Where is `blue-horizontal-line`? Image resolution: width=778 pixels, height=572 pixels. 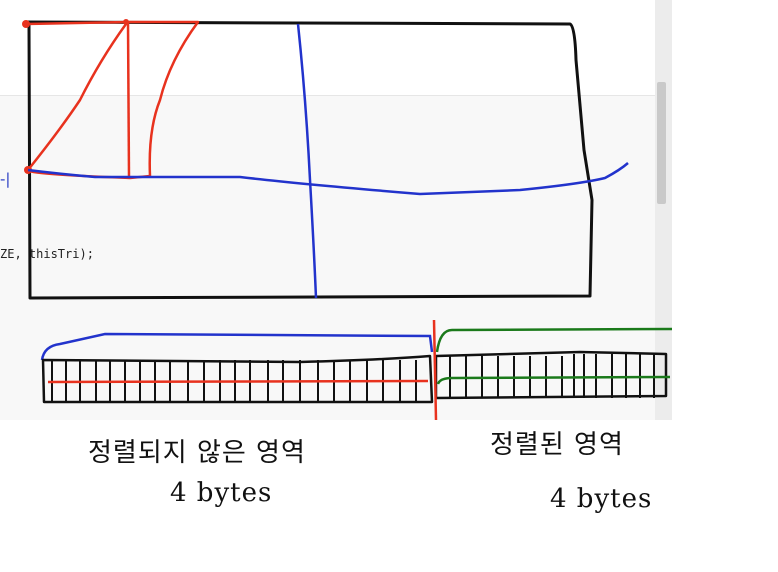
blue-horizontal-line is located at coordinates (328, 179).